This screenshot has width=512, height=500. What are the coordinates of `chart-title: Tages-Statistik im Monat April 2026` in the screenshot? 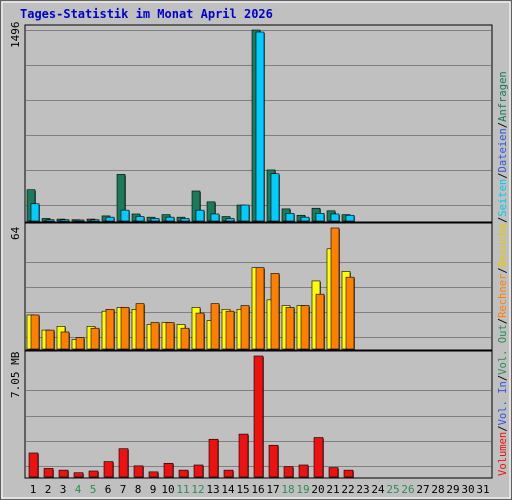 It's located at (146, 14).